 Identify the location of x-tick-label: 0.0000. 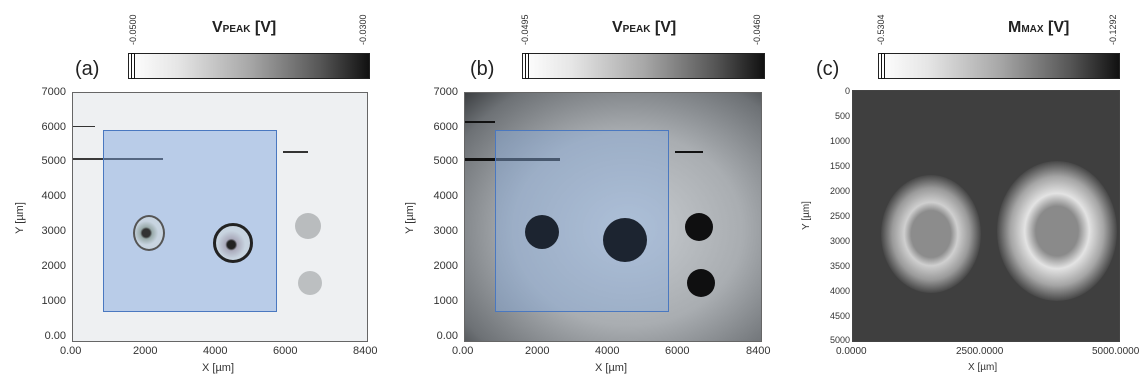
(851, 351).